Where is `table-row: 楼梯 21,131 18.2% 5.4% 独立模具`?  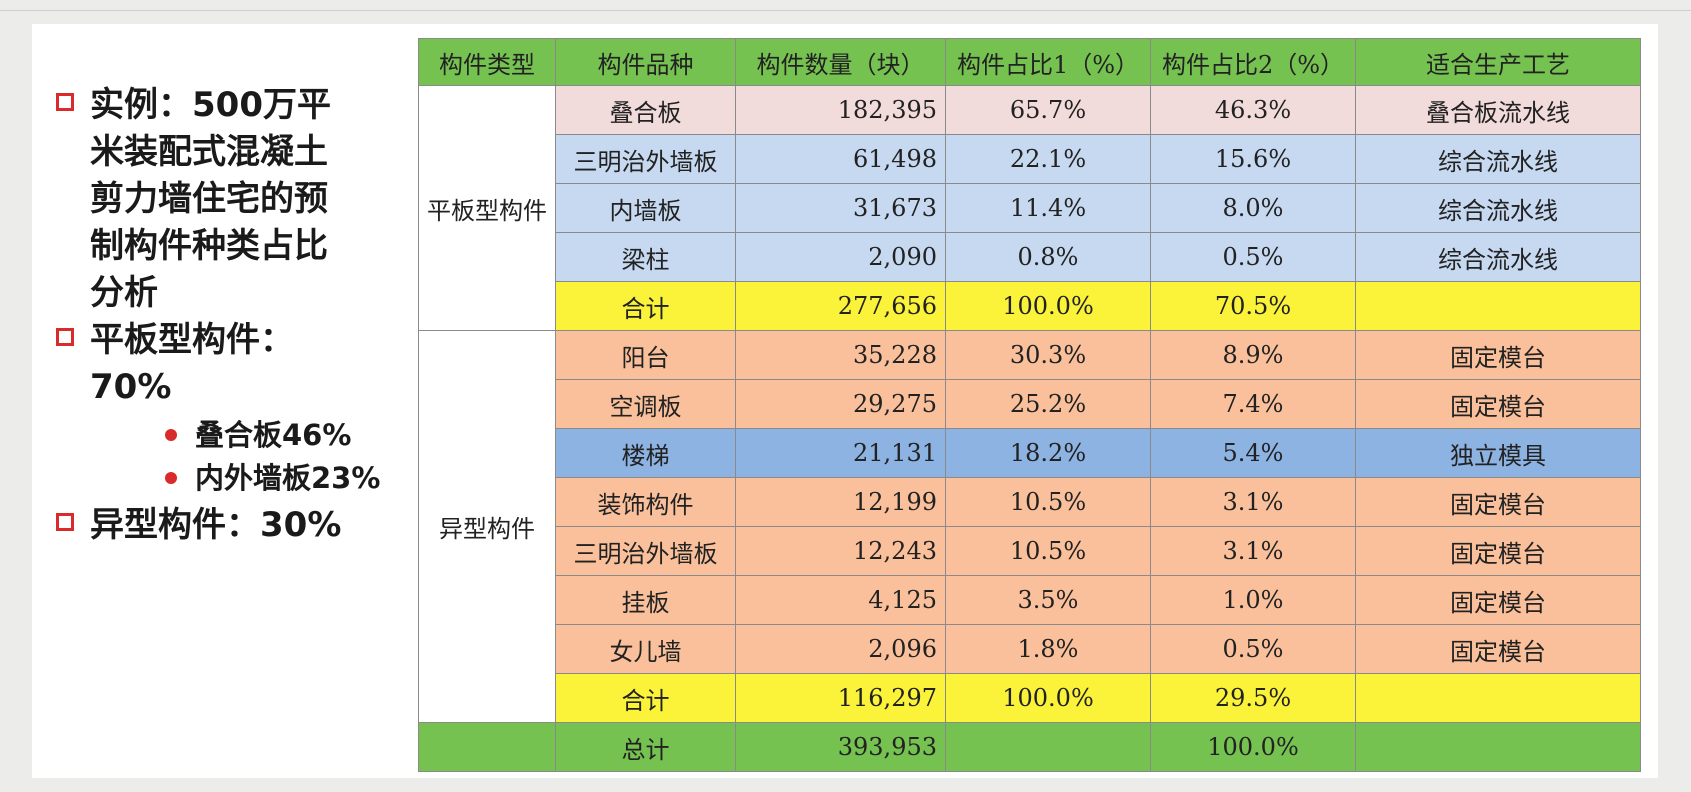
table-row: 楼梯 21,131 18.2% 5.4% 独立模具 is located at coordinates (1030, 453).